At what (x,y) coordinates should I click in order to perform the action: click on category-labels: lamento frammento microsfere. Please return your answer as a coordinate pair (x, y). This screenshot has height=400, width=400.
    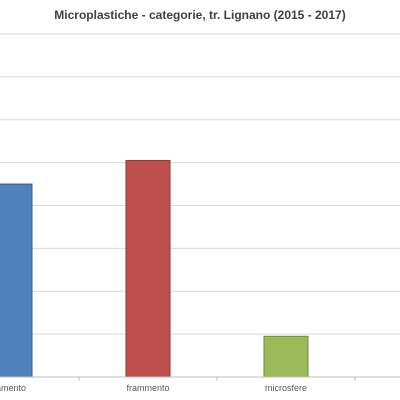
    Looking at the image, I should click on (153, 388).